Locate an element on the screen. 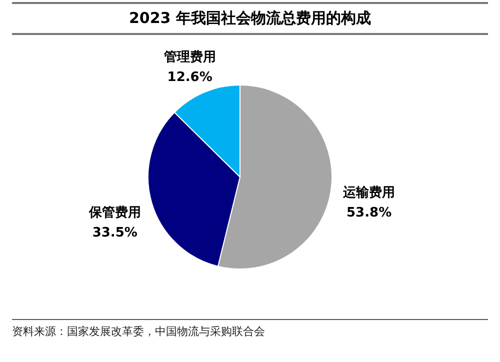 This screenshot has height=362, width=500. text: 资料来源：国家发展改革委，中国物流与采购联合会 is located at coordinates (250, 329).